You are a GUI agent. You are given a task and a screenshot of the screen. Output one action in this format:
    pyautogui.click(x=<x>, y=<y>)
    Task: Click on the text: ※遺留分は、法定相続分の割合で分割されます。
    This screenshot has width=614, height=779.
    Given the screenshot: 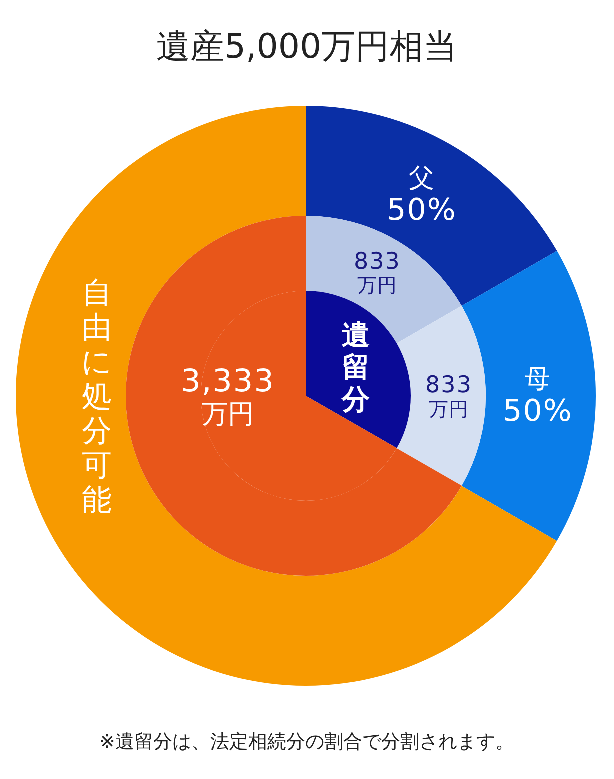 What is the action you would take?
    pyautogui.click(x=307, y=742)
    